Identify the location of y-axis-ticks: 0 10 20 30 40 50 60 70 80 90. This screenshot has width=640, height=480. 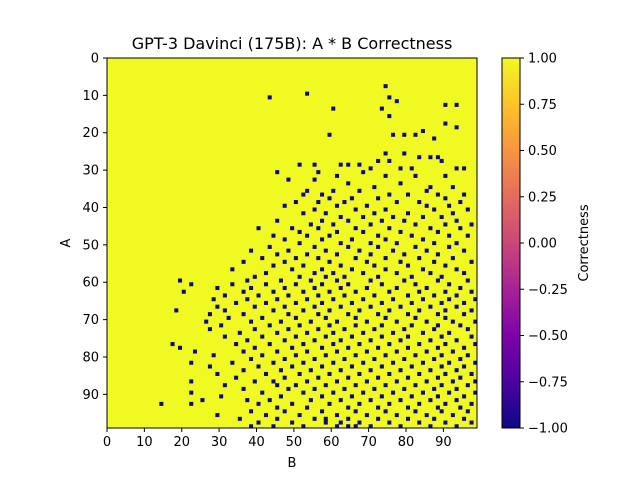
(94, 227).